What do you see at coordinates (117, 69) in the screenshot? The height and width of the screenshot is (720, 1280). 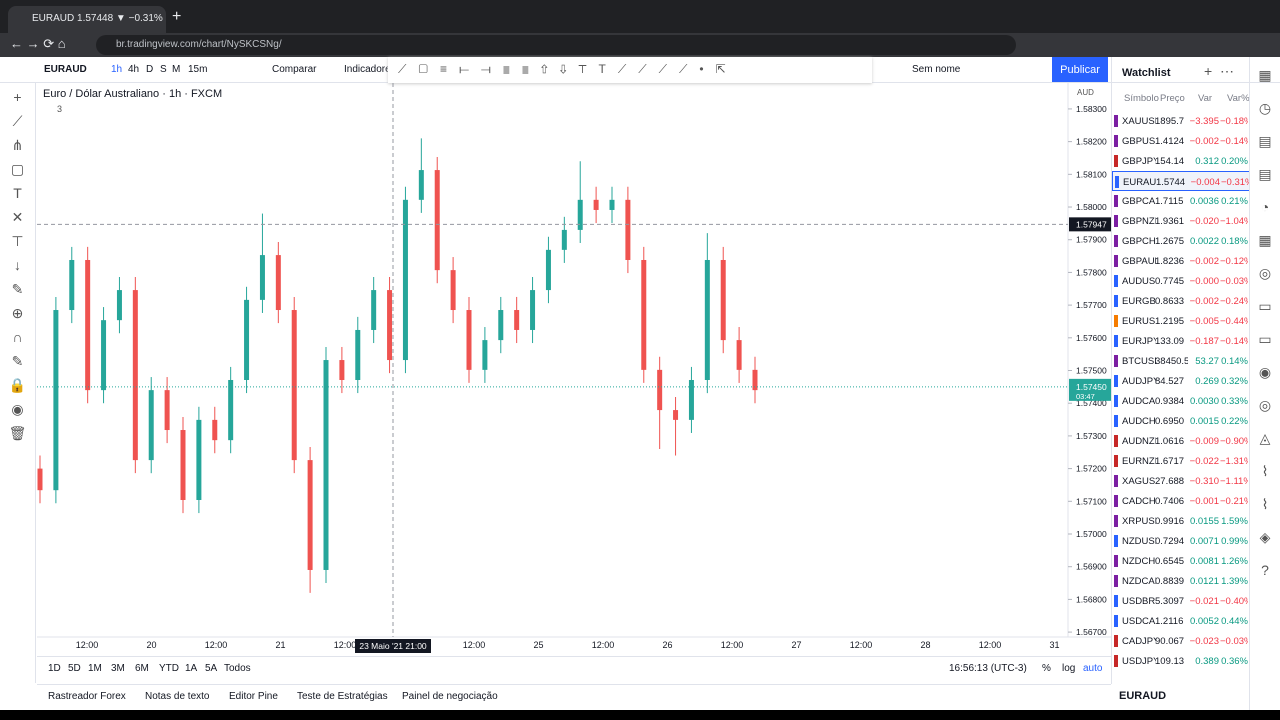 I see `interval: 1h` at bounding box center [117, 69].